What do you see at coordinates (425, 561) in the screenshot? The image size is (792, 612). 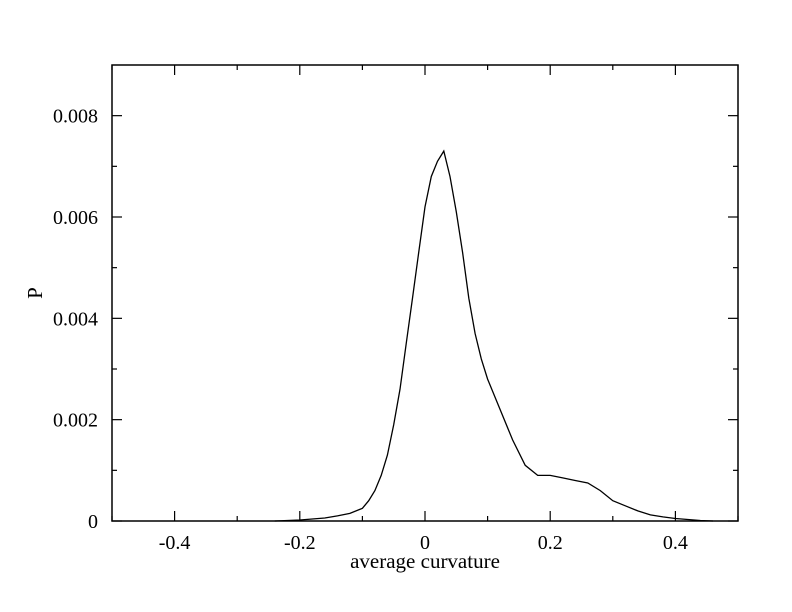 I see `x-axis-label: average curvature` at bounding box center [425, 561].